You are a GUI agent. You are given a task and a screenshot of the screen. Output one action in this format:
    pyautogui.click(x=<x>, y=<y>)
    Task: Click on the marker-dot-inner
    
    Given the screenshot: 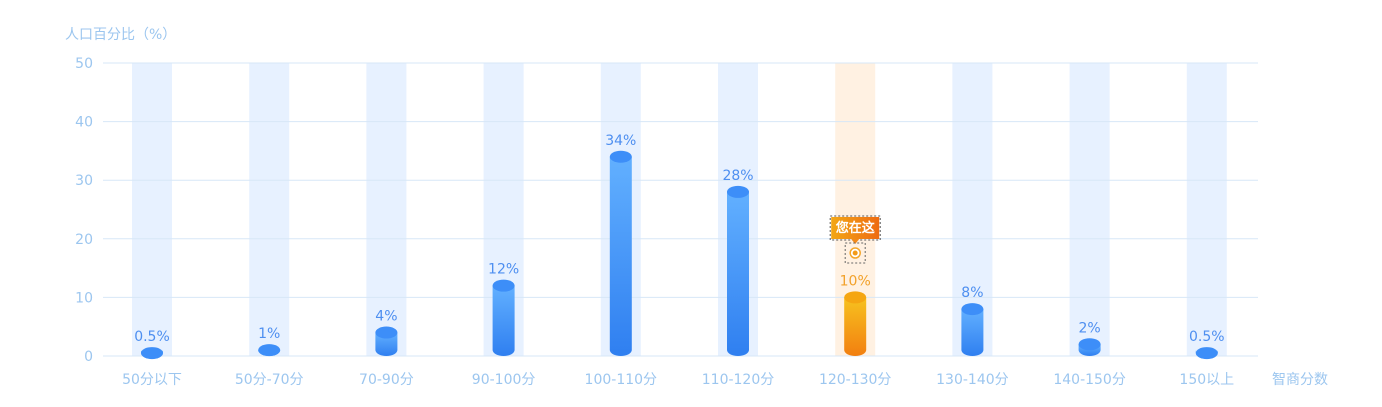 What is the action you would take?
    pyautogui.click(x=855, y=253)
    